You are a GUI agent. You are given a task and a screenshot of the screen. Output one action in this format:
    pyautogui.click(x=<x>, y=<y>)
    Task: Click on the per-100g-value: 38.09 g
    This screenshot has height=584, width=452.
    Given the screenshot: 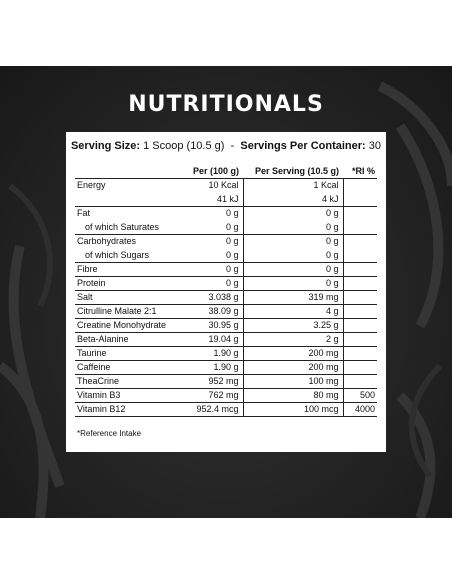 What is the action you would take?
    pyautogui.click(x=207, y=311)
    